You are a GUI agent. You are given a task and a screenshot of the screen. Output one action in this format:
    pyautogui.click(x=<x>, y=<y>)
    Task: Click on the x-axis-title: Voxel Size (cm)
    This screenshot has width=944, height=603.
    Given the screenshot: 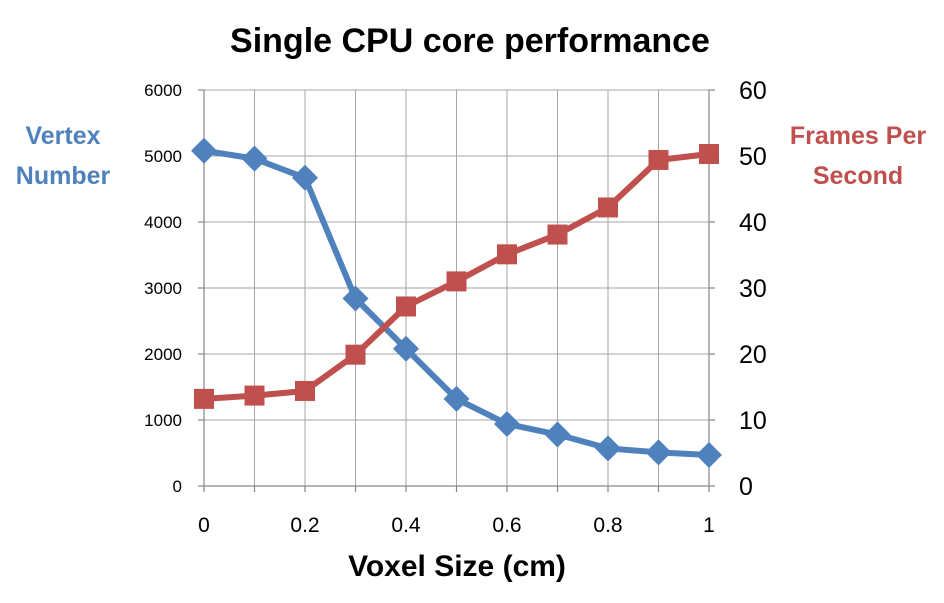 What is the action you would take?
    pyautogui.click(x=457, y=566)
    